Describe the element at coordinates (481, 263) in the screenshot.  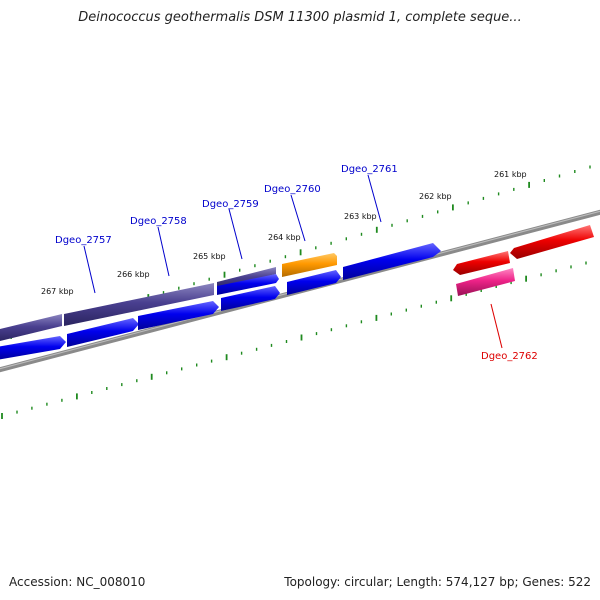
I see `feature-dgeo-2762-red-a` at that location.